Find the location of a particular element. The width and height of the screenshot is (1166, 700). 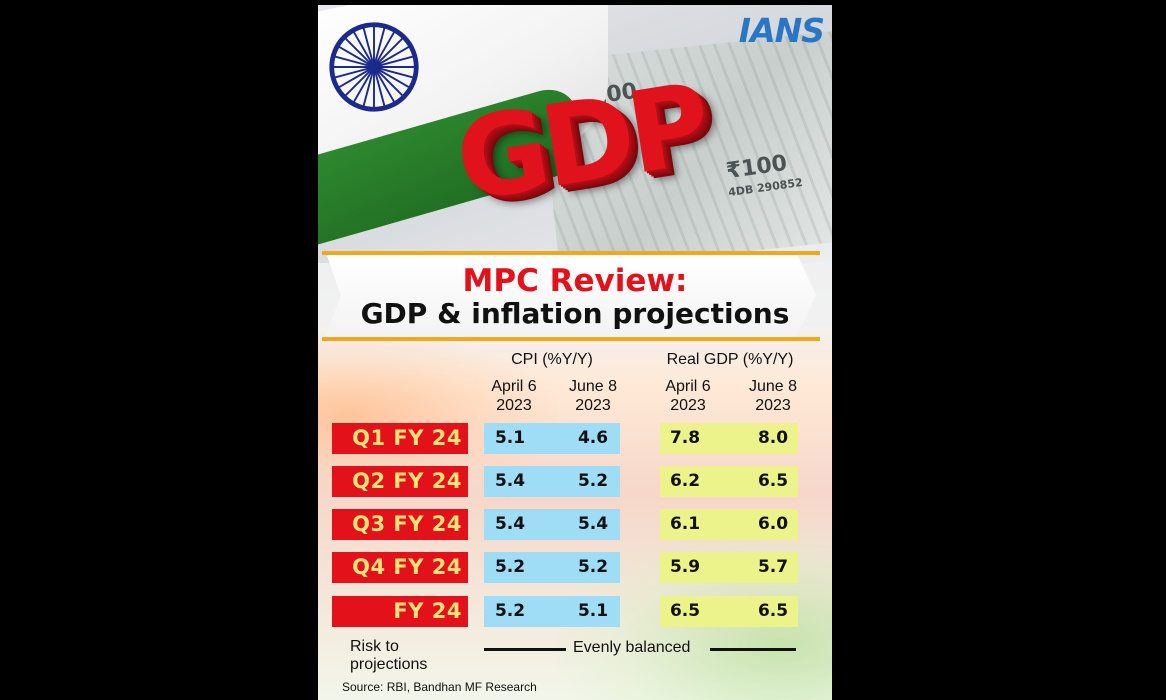

ashoka-chakra-icon is located at coordinates (374, 67).